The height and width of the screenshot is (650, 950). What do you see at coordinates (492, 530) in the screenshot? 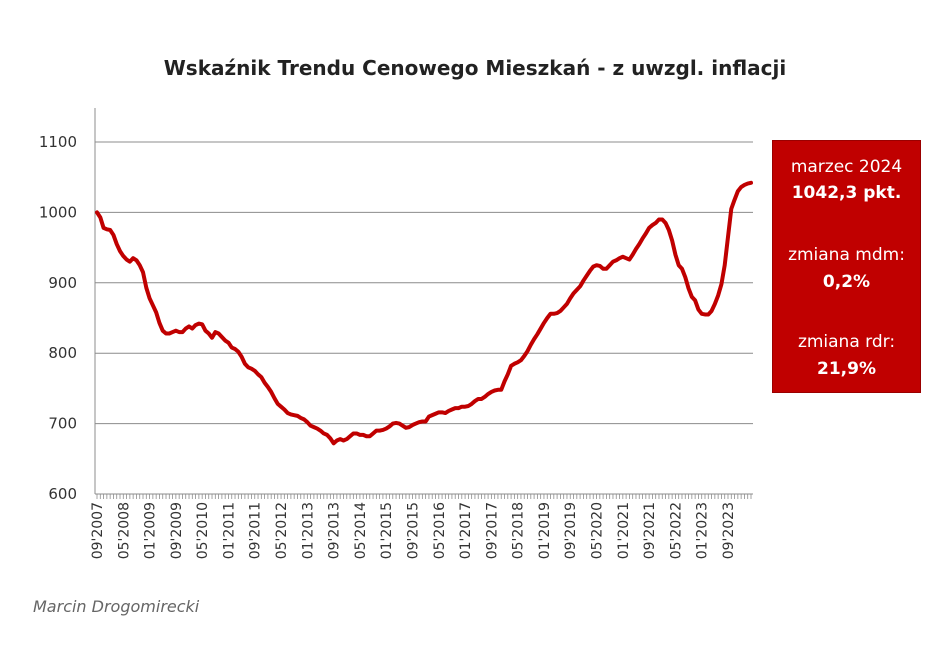
I see `x-tick-label: 09'2017` at bounding box center [492, 530].